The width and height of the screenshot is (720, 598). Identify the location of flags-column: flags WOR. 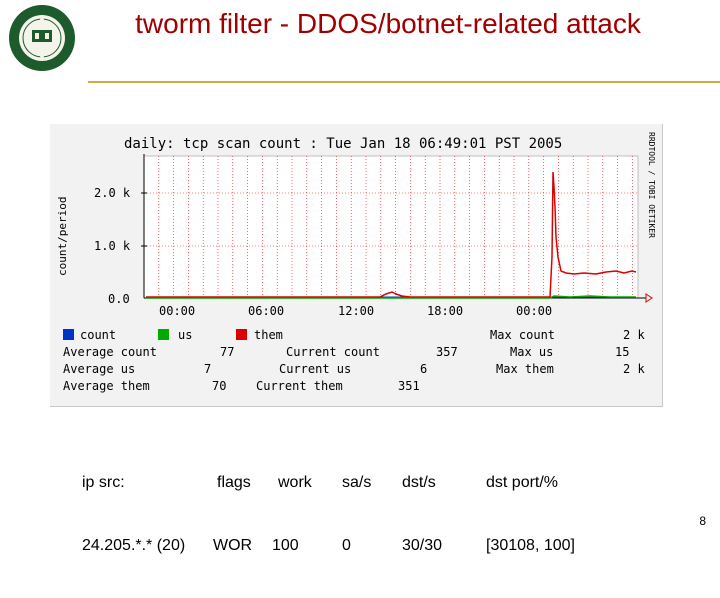
(232, 514).